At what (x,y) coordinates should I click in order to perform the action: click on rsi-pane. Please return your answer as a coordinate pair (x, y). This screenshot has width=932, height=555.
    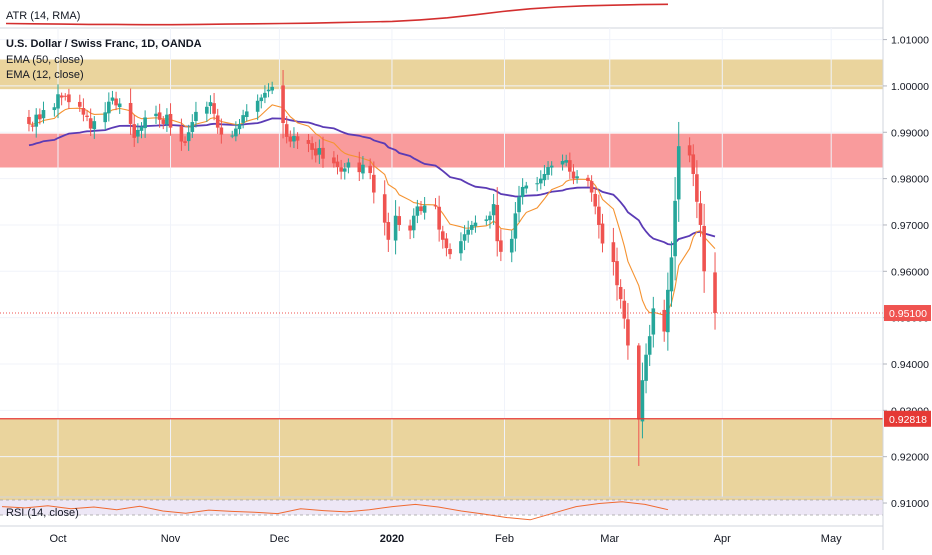
    Looking at the image, I should click on (441, 510).